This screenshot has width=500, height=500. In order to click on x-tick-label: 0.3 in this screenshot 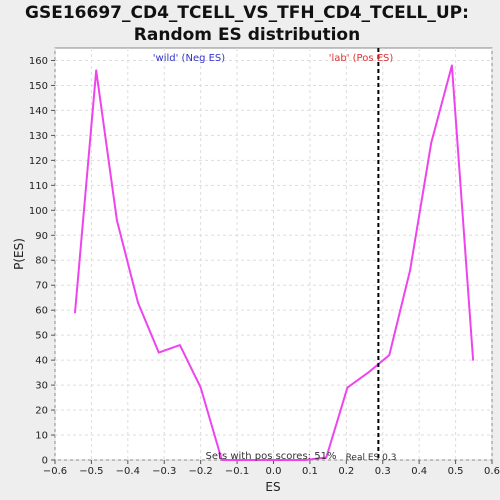, I will do `click(383, 471)`.